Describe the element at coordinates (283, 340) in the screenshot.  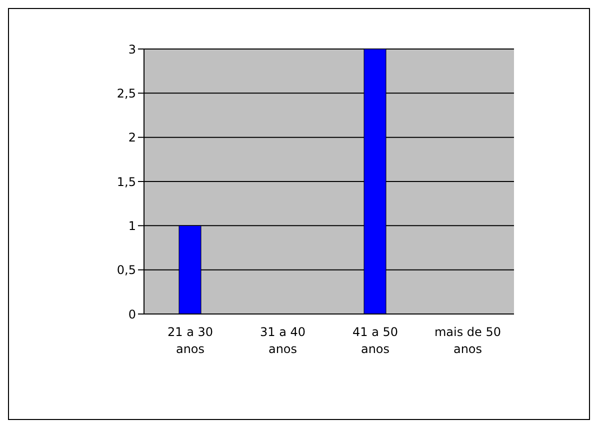
I see `x-tick-label: 31 a 40 anos` at that location.